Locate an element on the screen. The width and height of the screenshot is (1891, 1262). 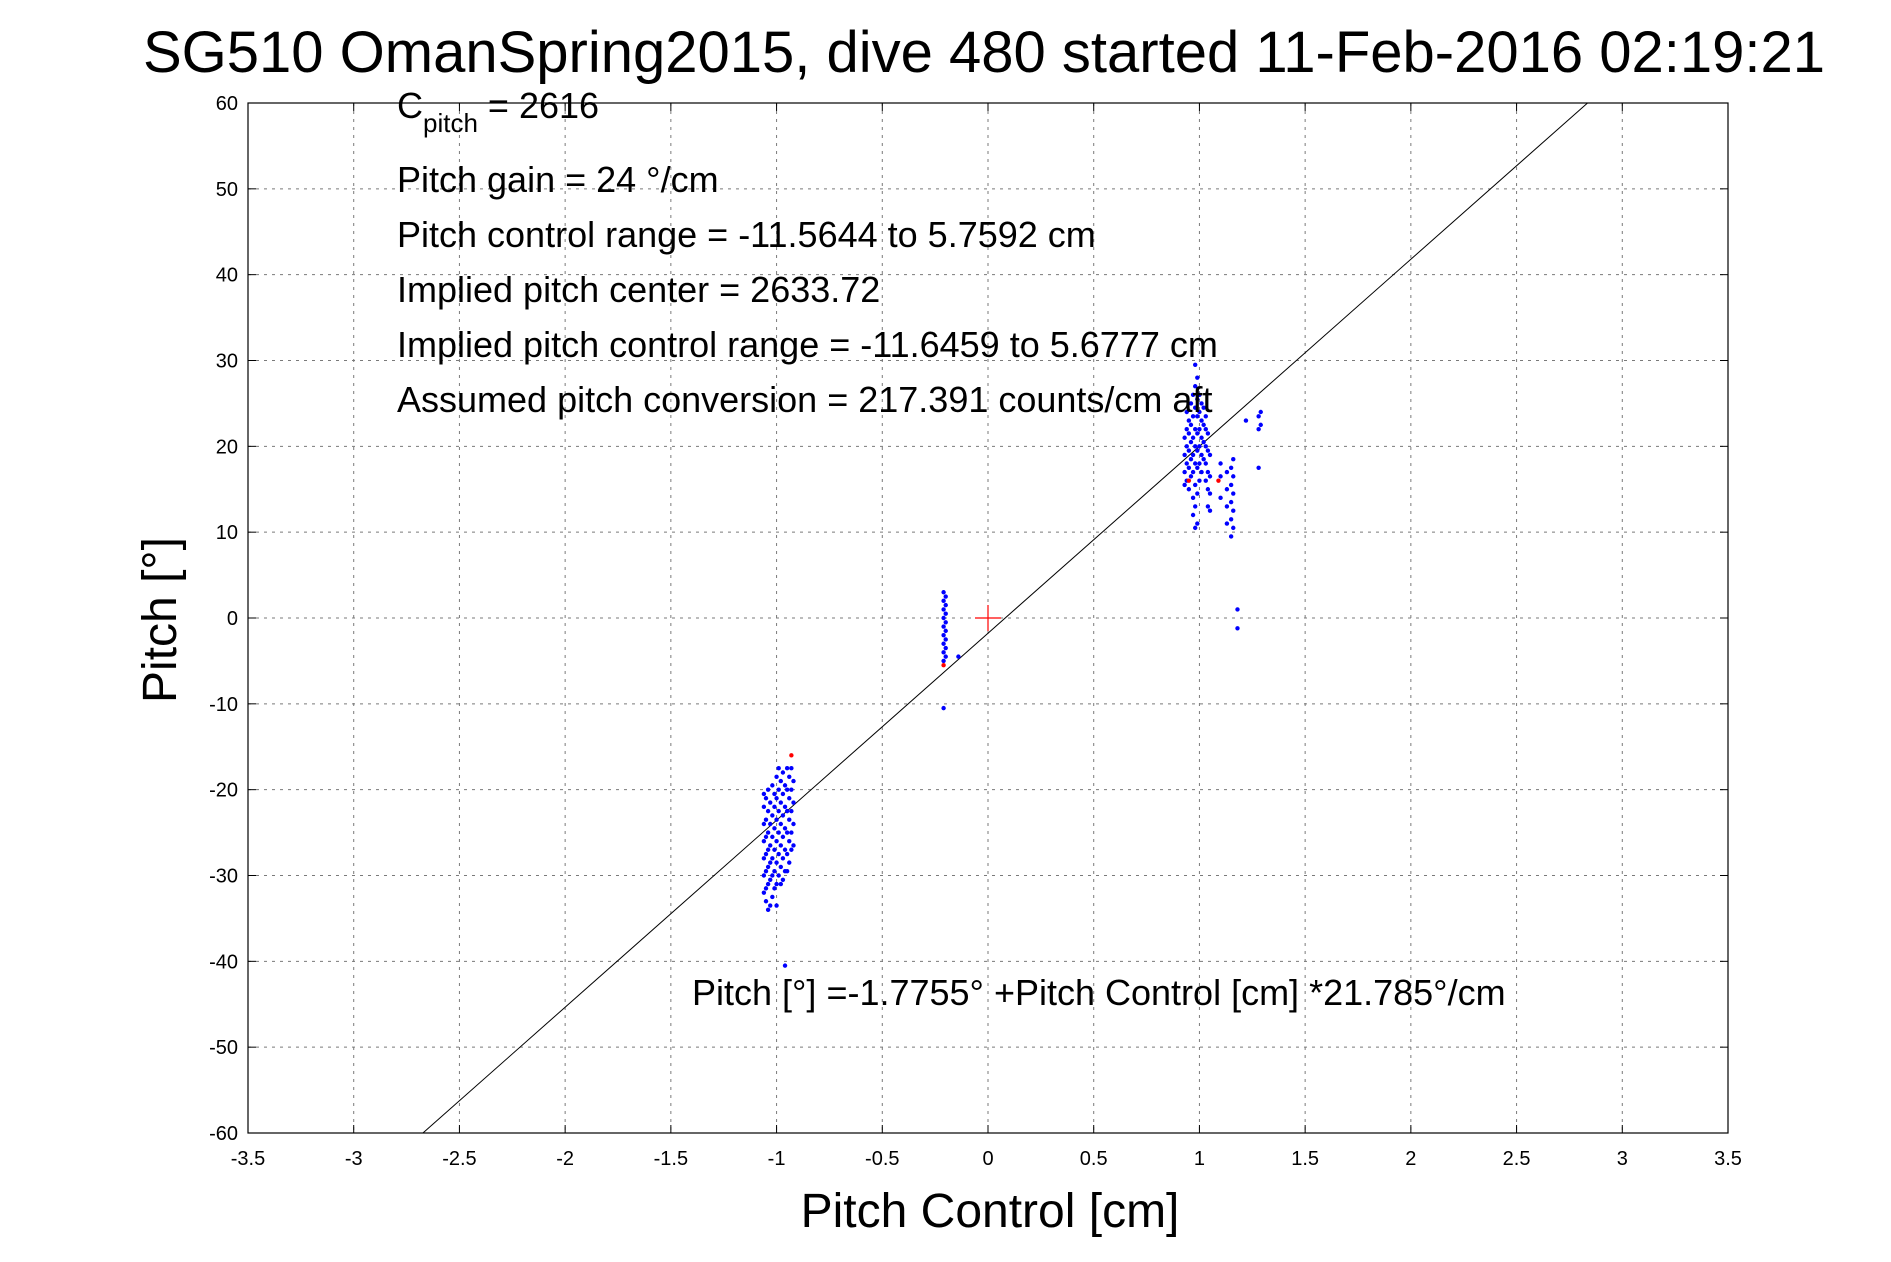
c-pitch-value: = 2616 is located at coordinates (538, 105).